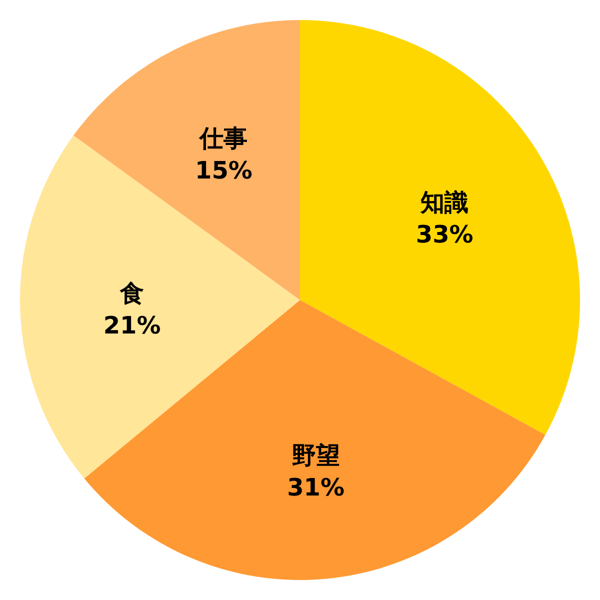 The height and width of the screenshot is (600, 600). I want to click on data-label: 33%, so click(445, 234).